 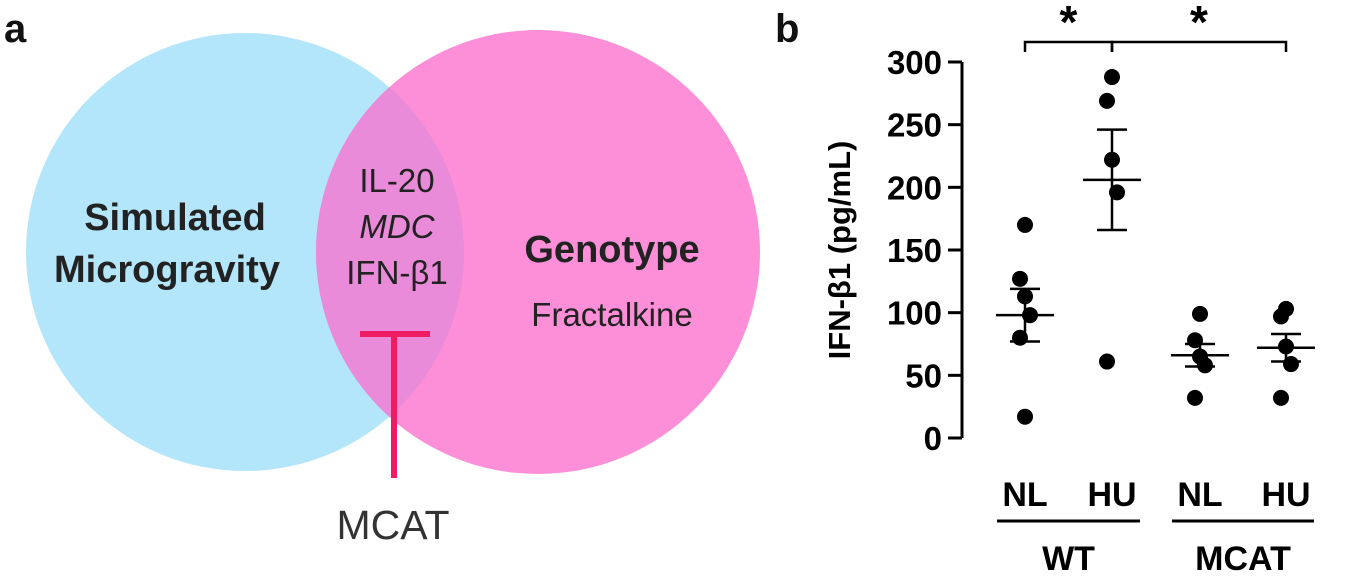 I want to click on group-label: WT, so click(x=1068, y=558).